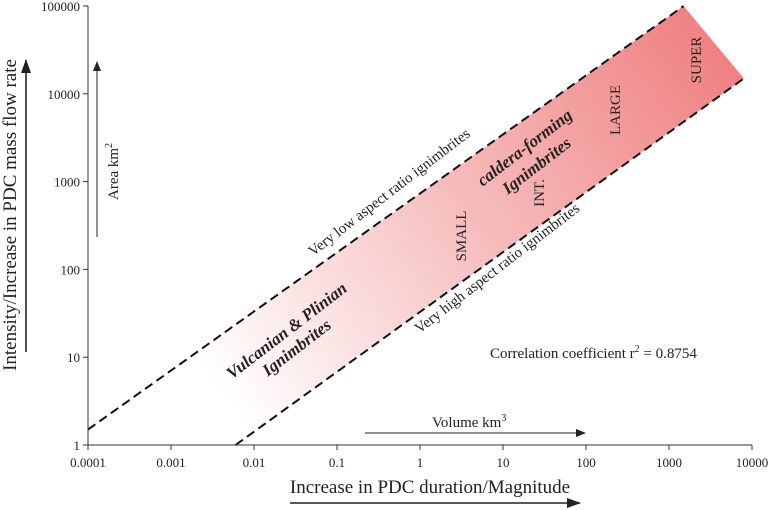  I want to click on class-label-super: SUPER, so click(697, 60).